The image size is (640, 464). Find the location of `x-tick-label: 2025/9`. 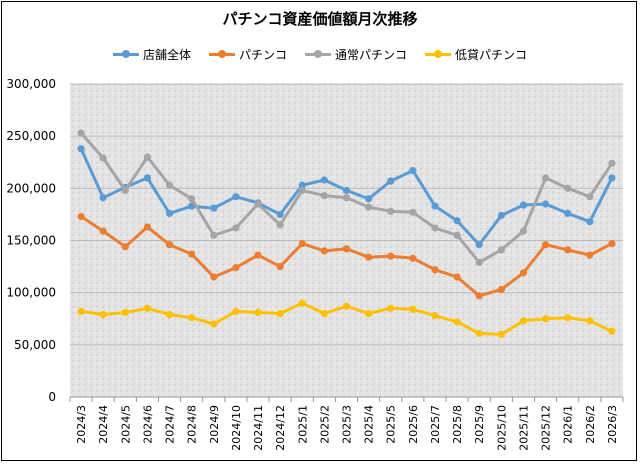

x-tick-label: 2025/9 is located at coordinates (479, 424).